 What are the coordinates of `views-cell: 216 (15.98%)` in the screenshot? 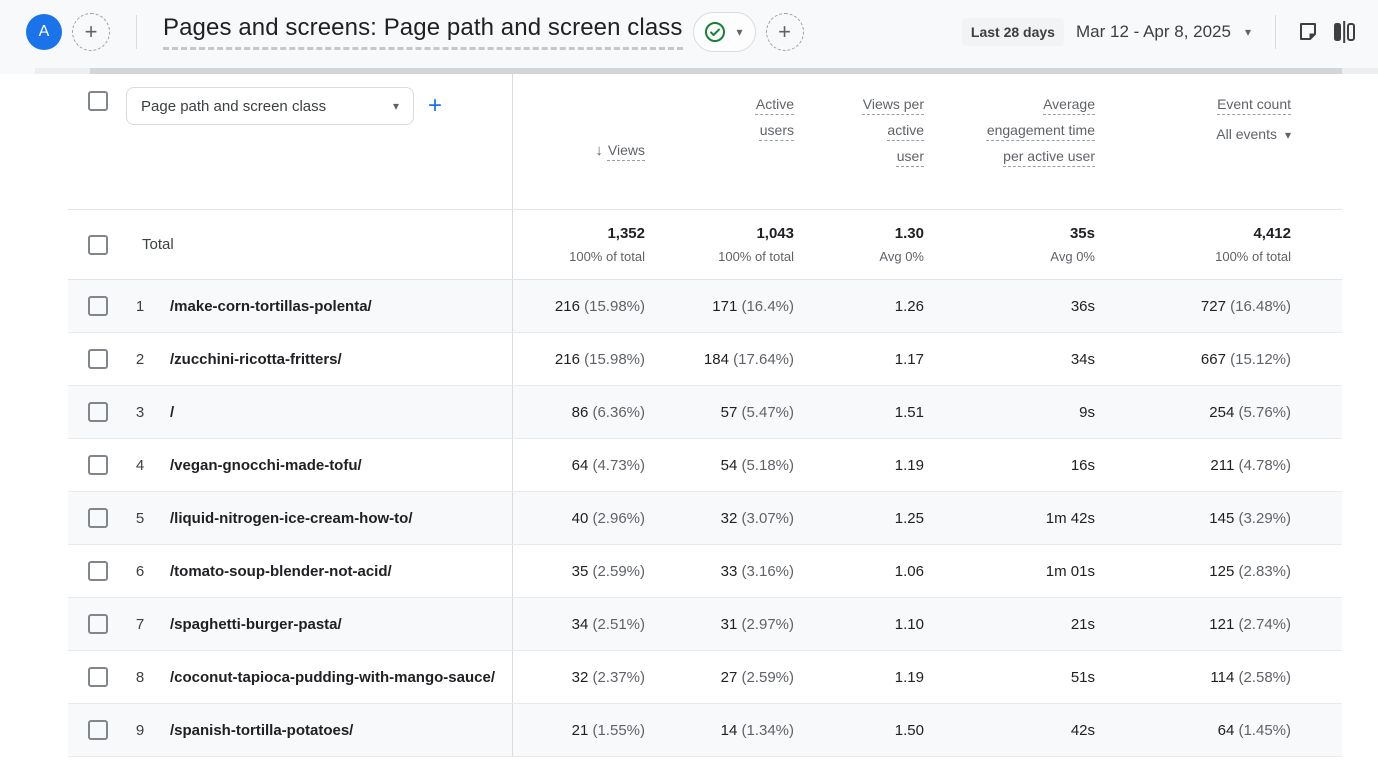 It's located at (578, 359).